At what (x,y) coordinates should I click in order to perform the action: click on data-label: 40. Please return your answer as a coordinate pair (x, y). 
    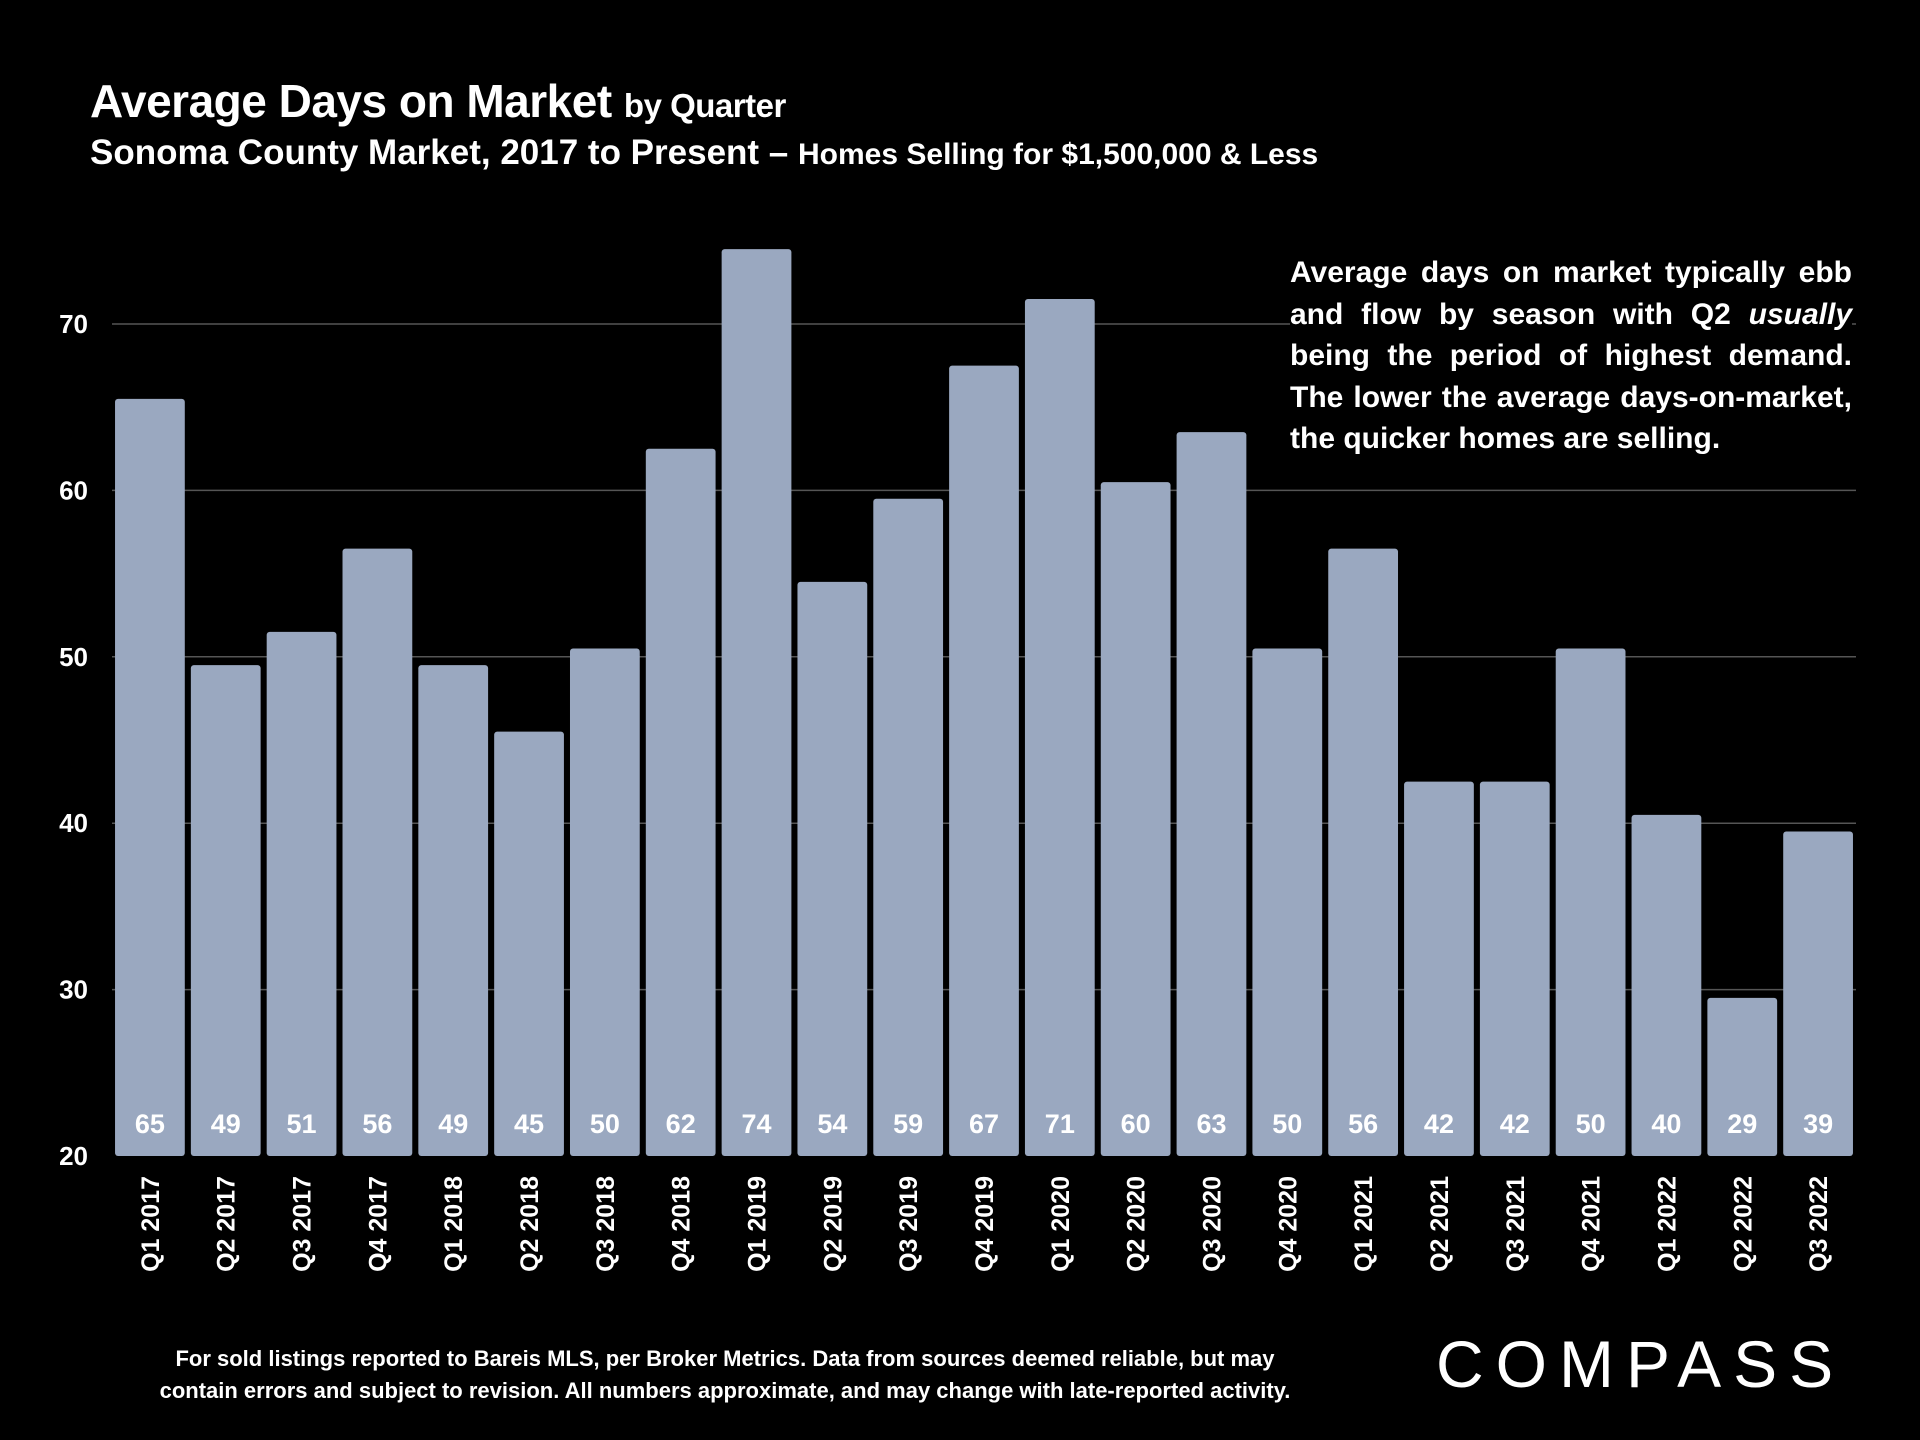
    Looking at the image, I should click on (1666, 1124).